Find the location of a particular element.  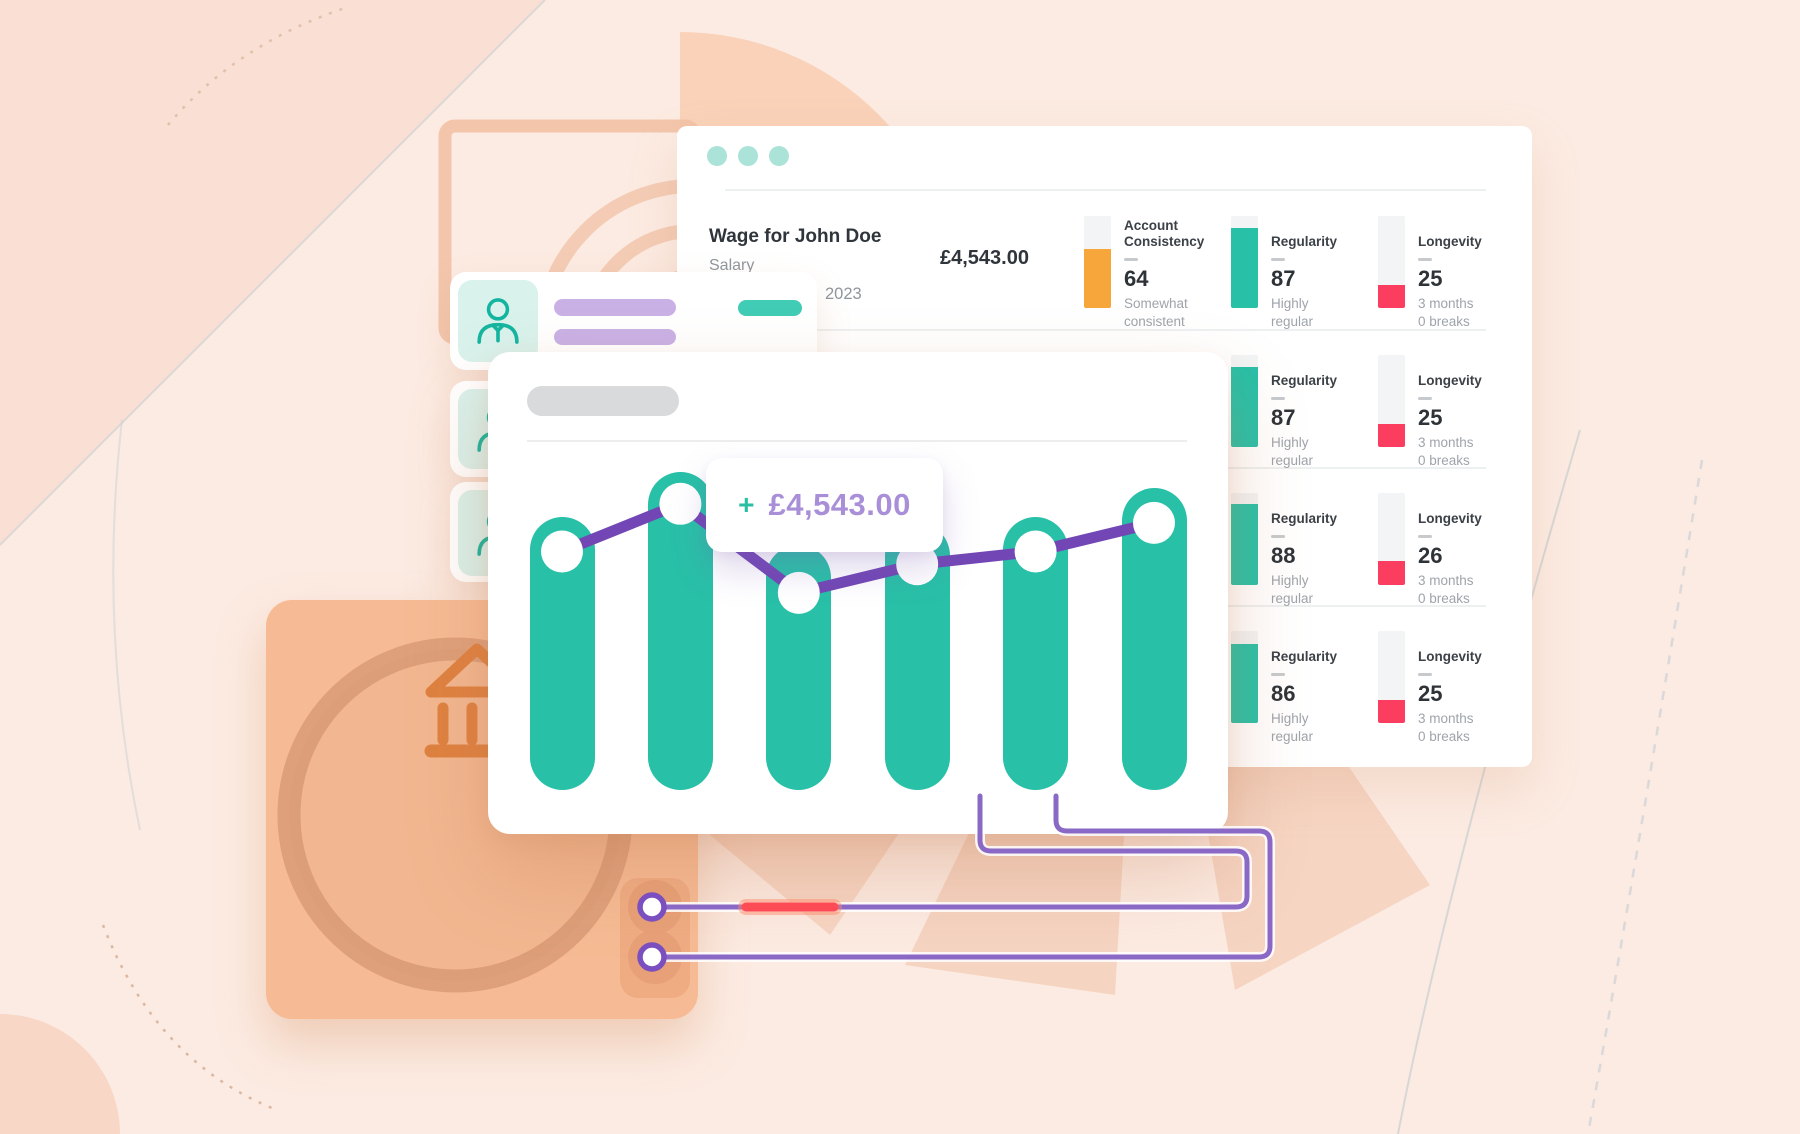

person-with-tie-icon is located at coordinates (498, 321).